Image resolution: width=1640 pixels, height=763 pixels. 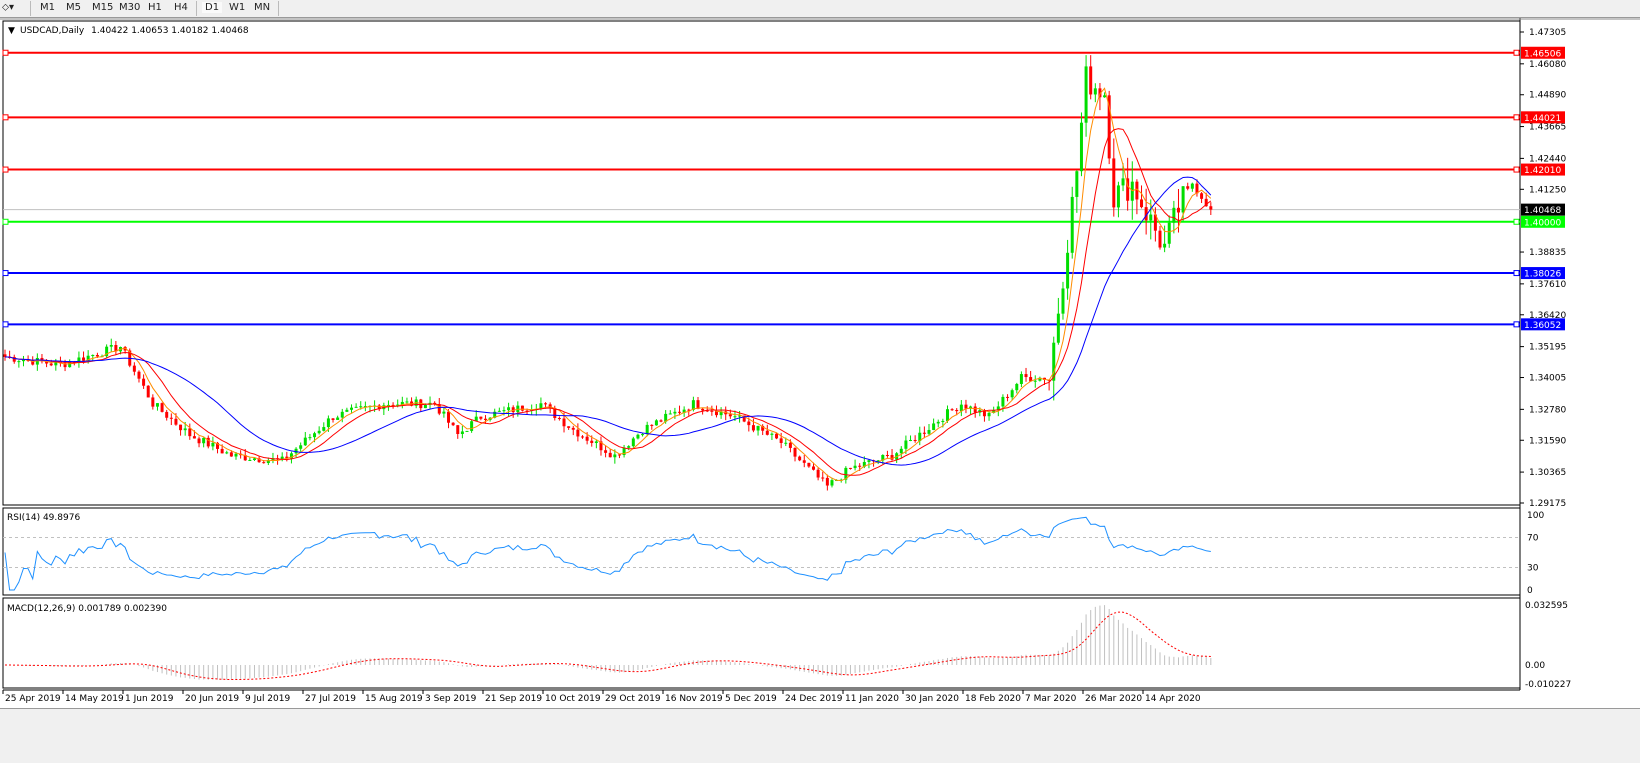 I want to click on tf-mn: MN, so click(x=262, y=7).